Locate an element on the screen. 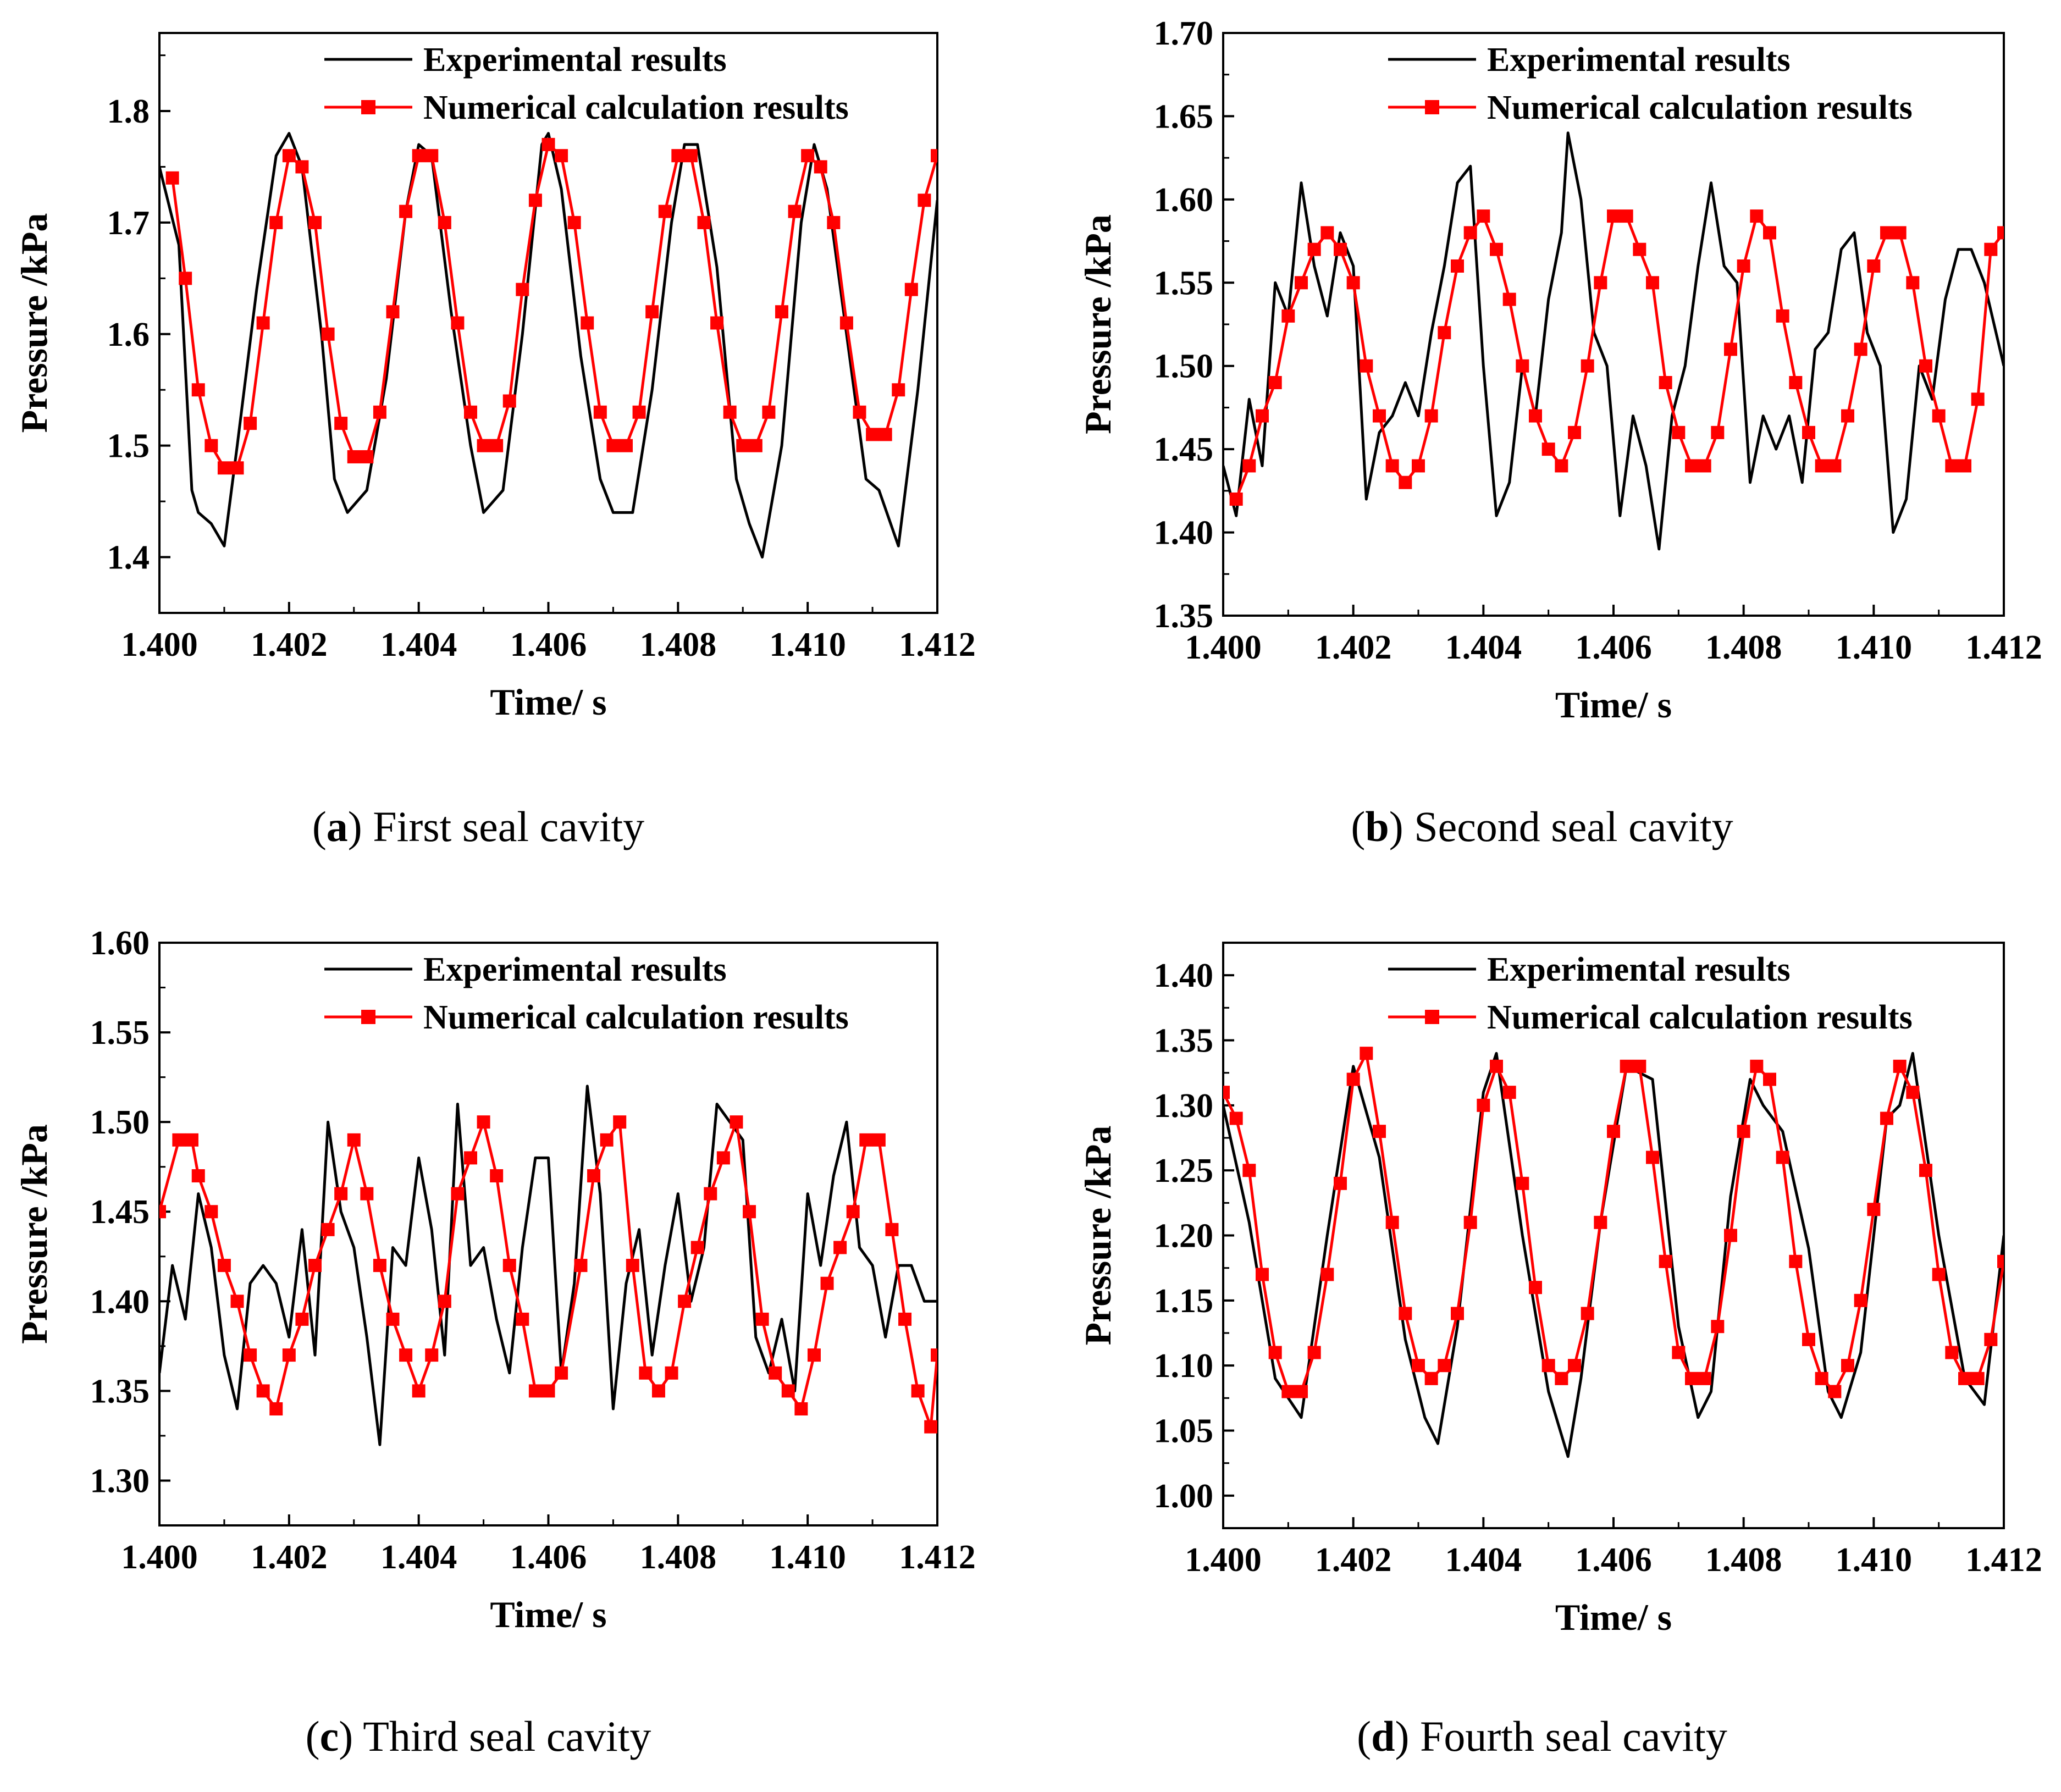  caption-letter-d: d is located at coordinates (1383, 1736).